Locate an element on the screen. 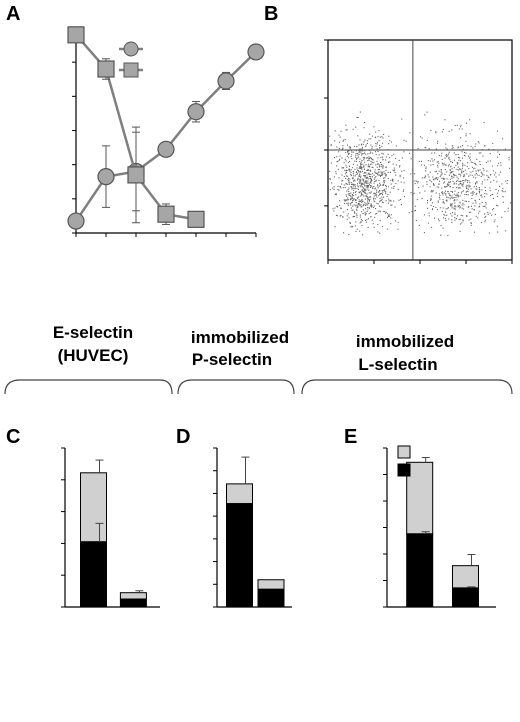  panel-d-bar-rolling is located at coordinates (271, 598).